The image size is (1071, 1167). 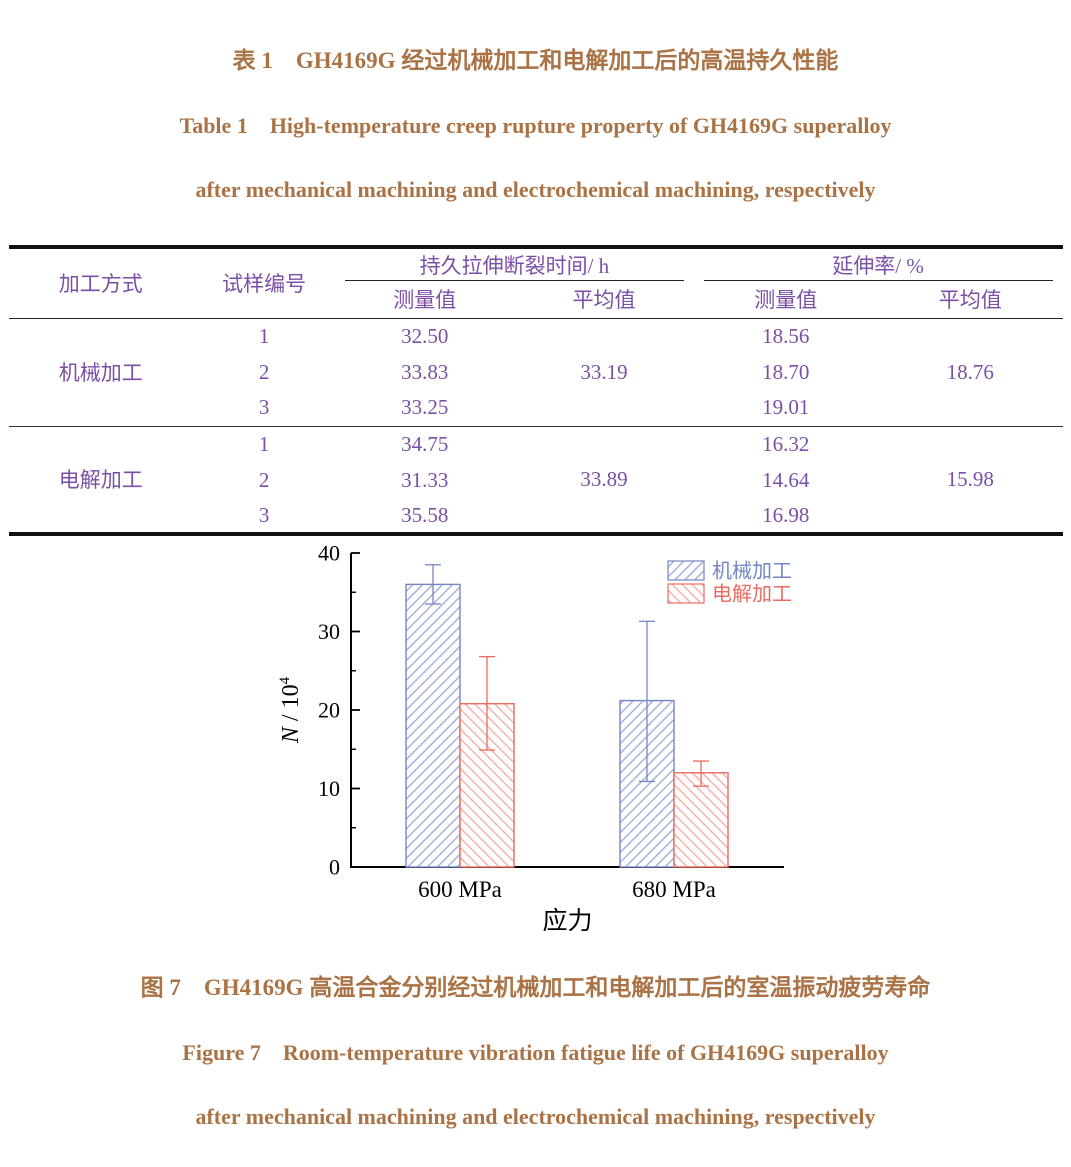 I want to click on method-cell: 机械加工, so click(x=100, y=373).